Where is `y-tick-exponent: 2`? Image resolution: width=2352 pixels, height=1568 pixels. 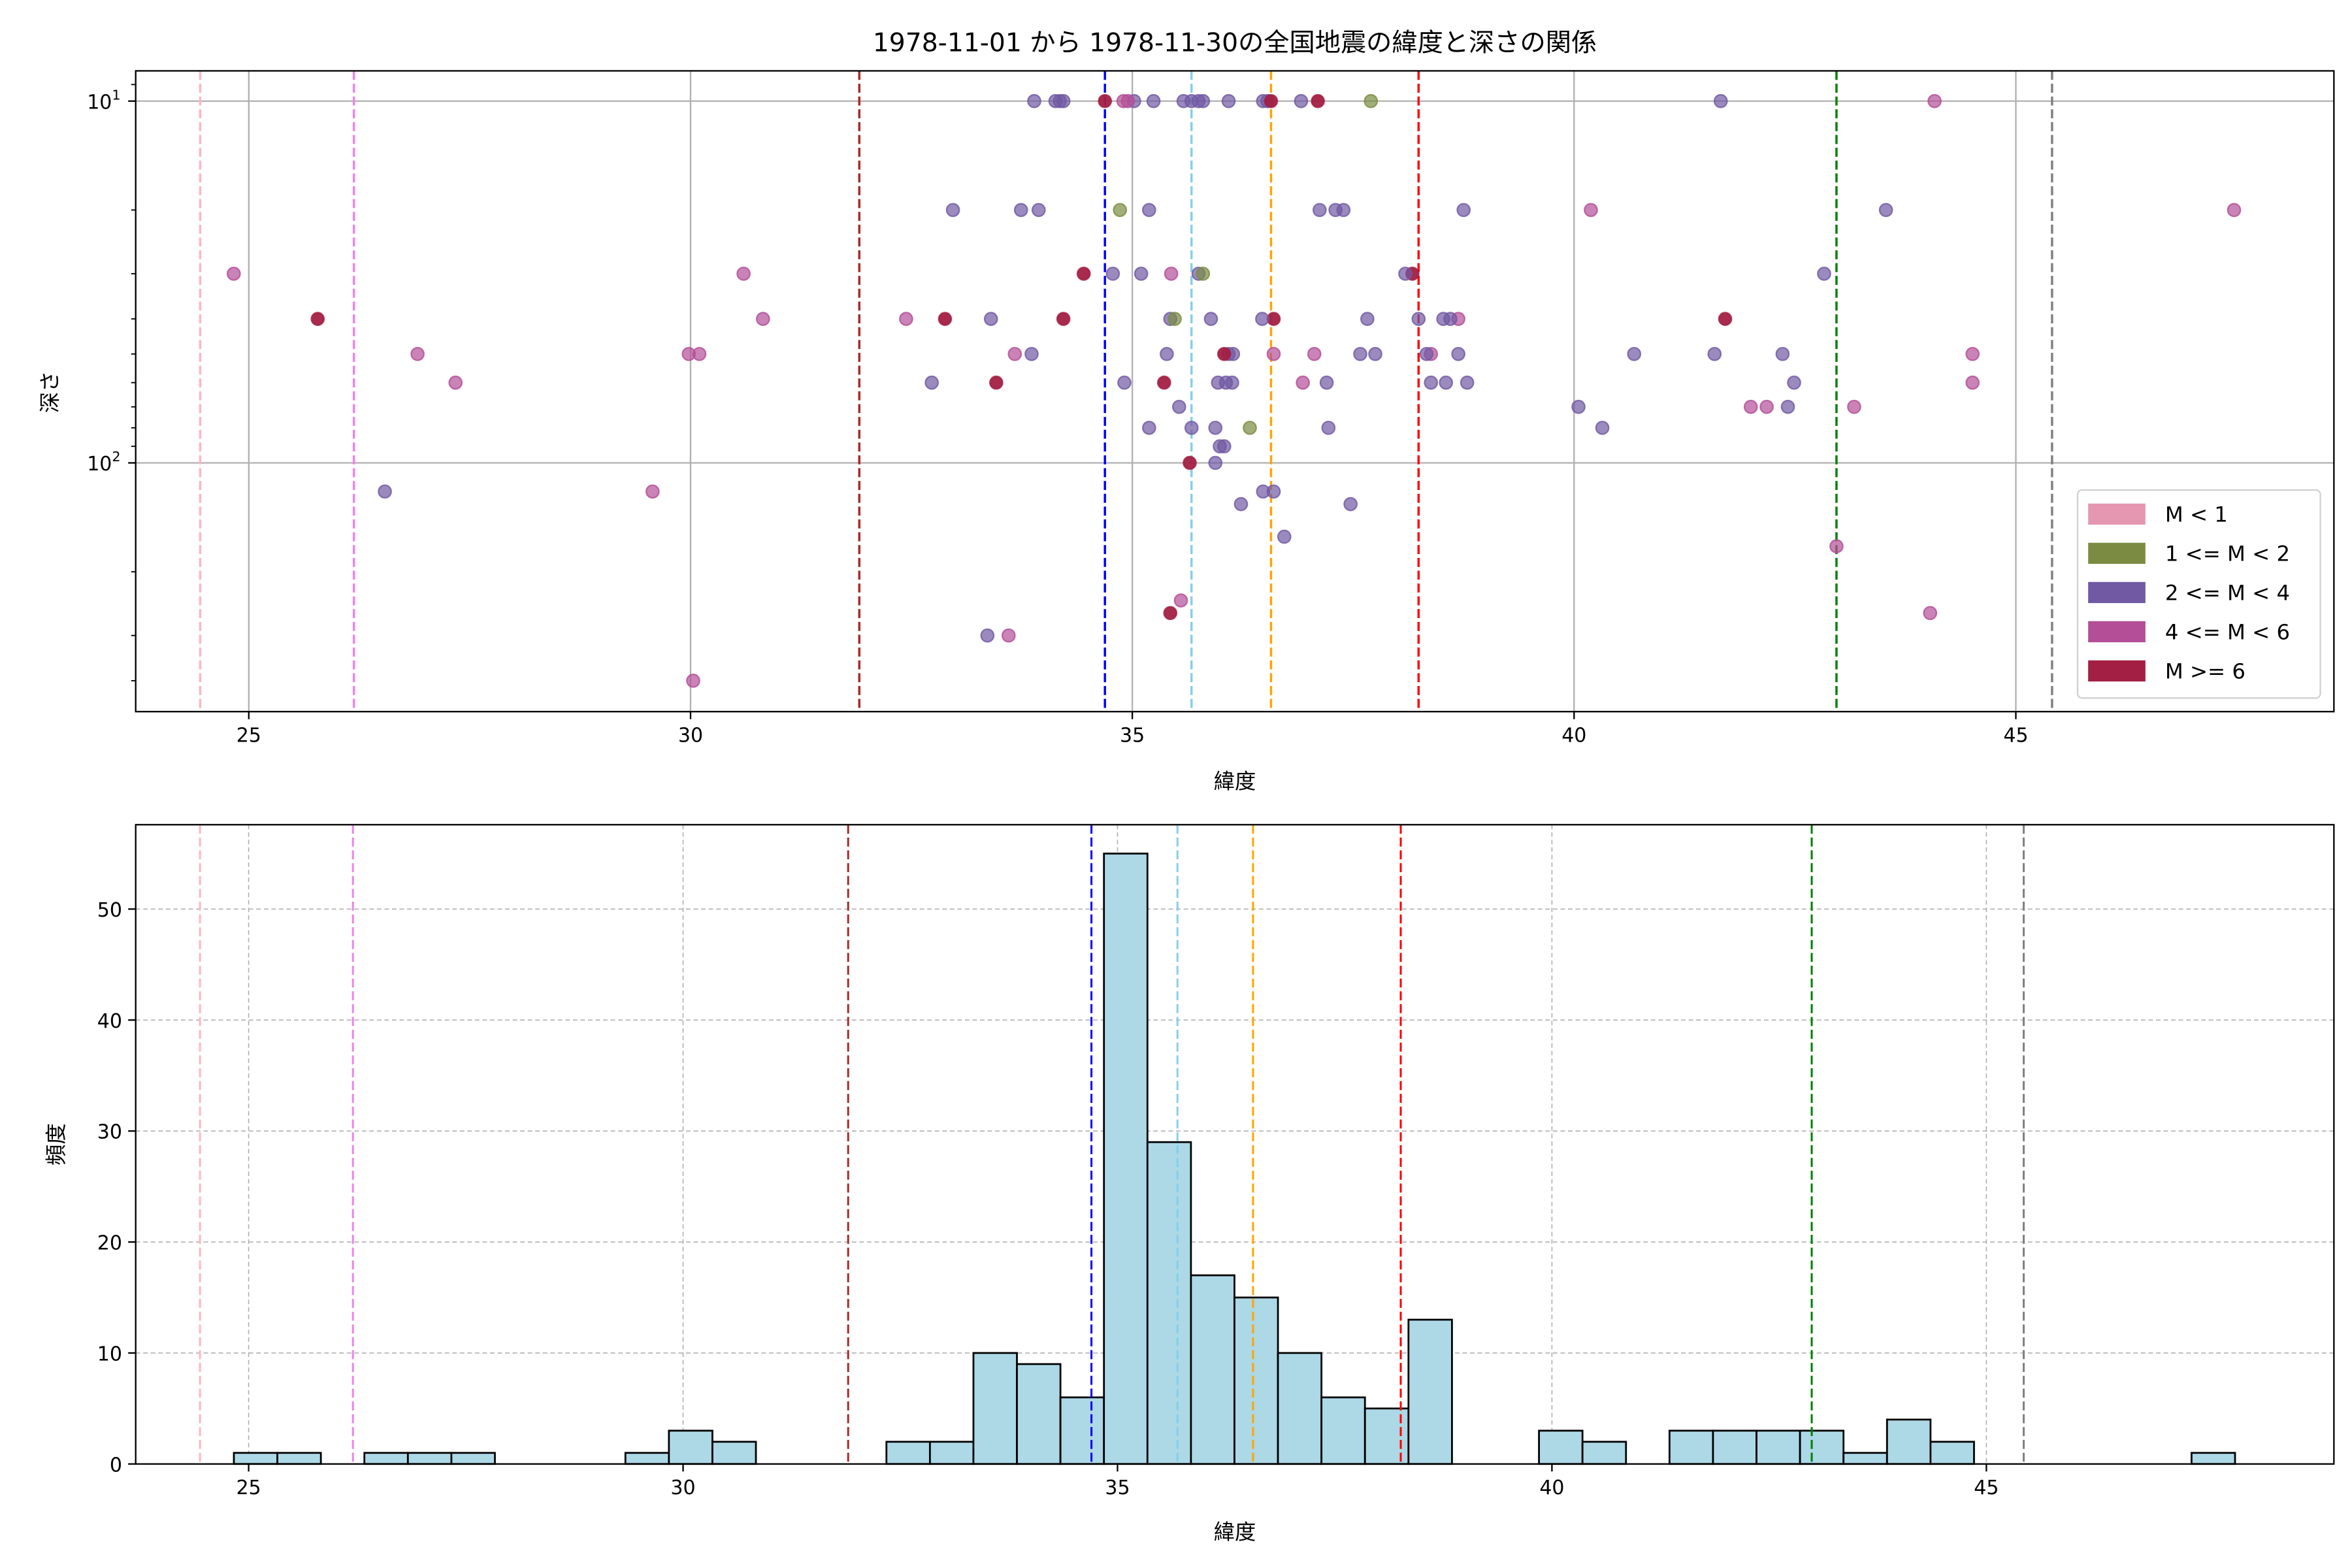
y-tick-exponent: 2 is located at coordinates (116, 457).